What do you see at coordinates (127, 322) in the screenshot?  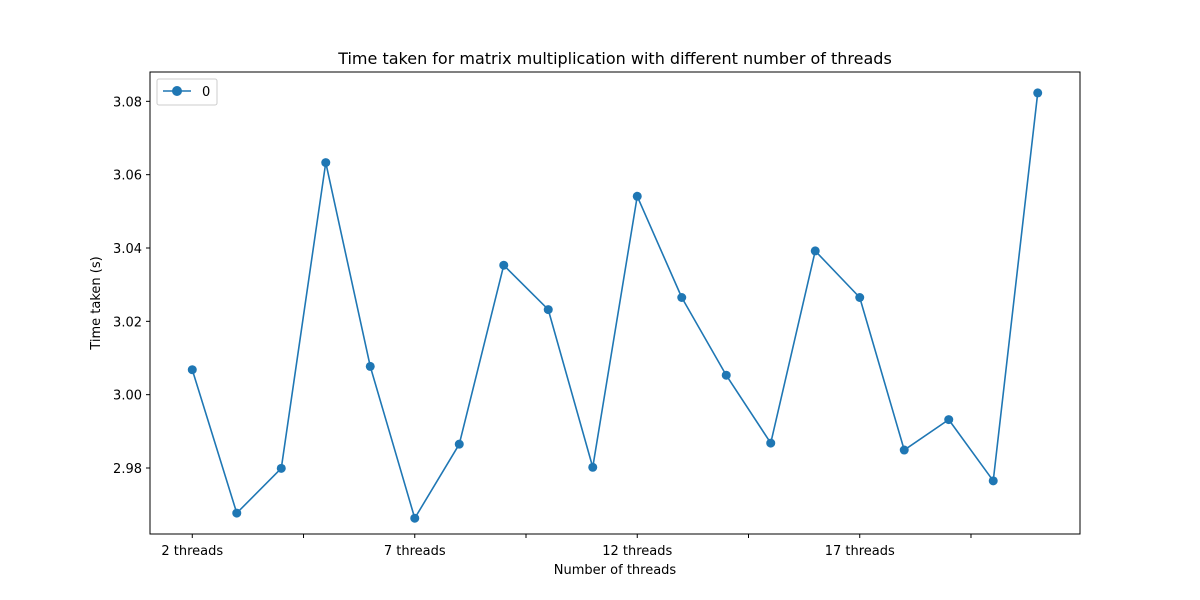 I see `y-tick-label: 3.02` at bounding box center [127, 322].